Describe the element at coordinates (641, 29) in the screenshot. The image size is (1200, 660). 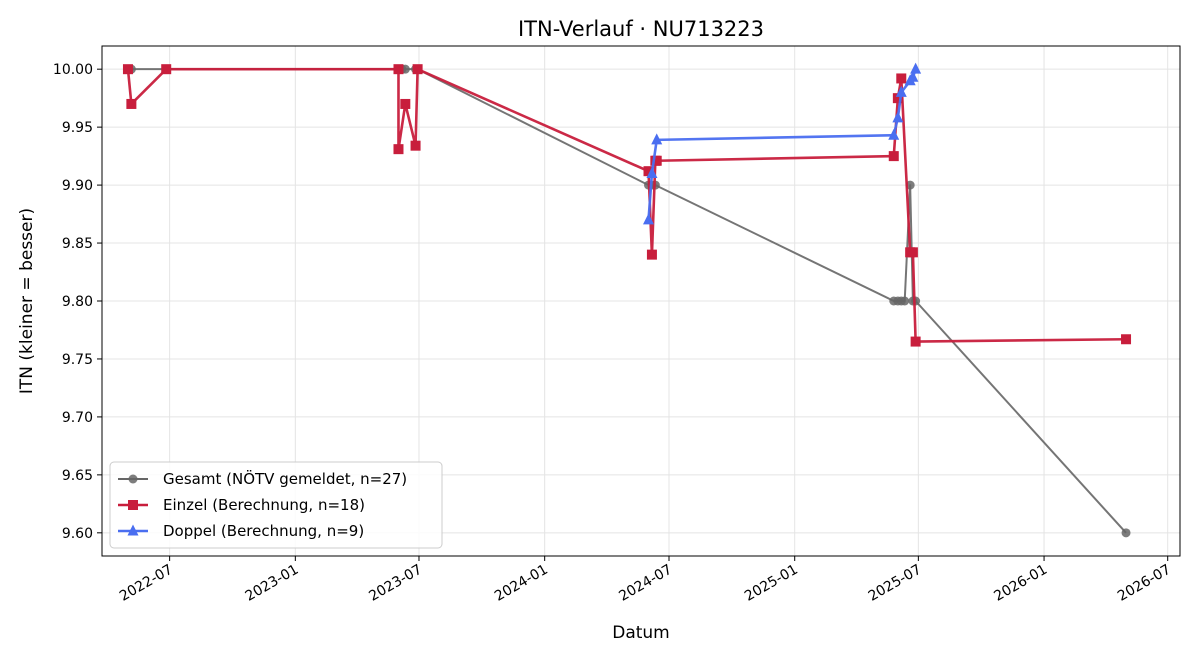
I see `chart-title: ITN-Verlauf · NU713223` at that location.